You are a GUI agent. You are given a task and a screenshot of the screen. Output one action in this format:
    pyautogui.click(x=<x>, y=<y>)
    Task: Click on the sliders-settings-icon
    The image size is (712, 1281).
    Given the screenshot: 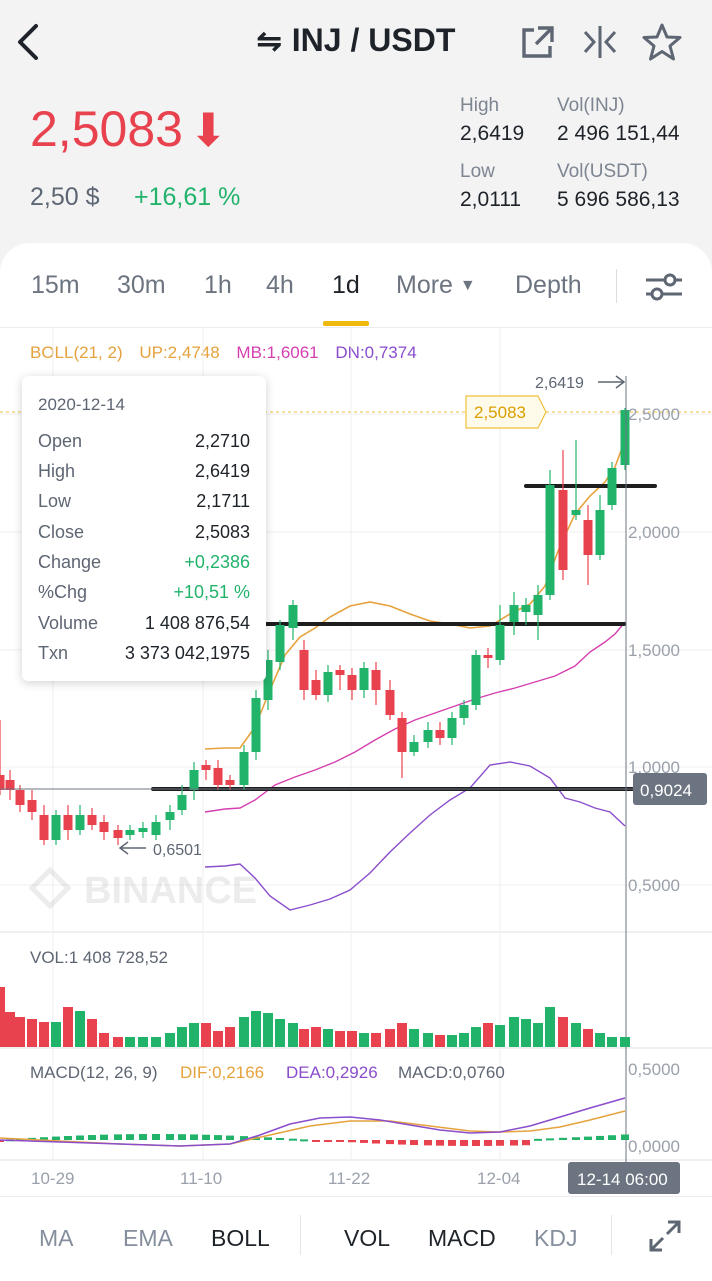 What is the action you would take?
    pyautogui.click(x=664, y=287)
    